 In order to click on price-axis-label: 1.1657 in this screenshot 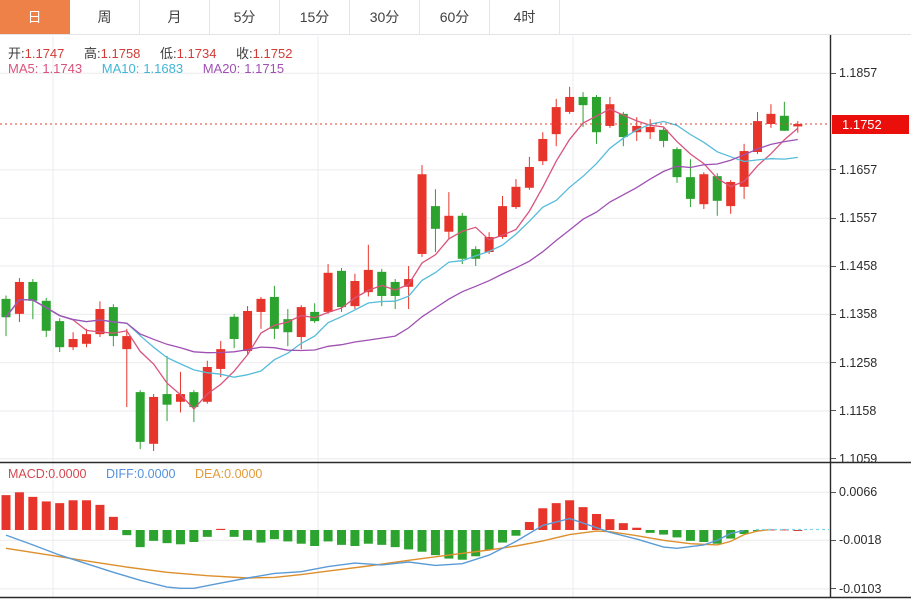, I will do `click(858, 169)`.